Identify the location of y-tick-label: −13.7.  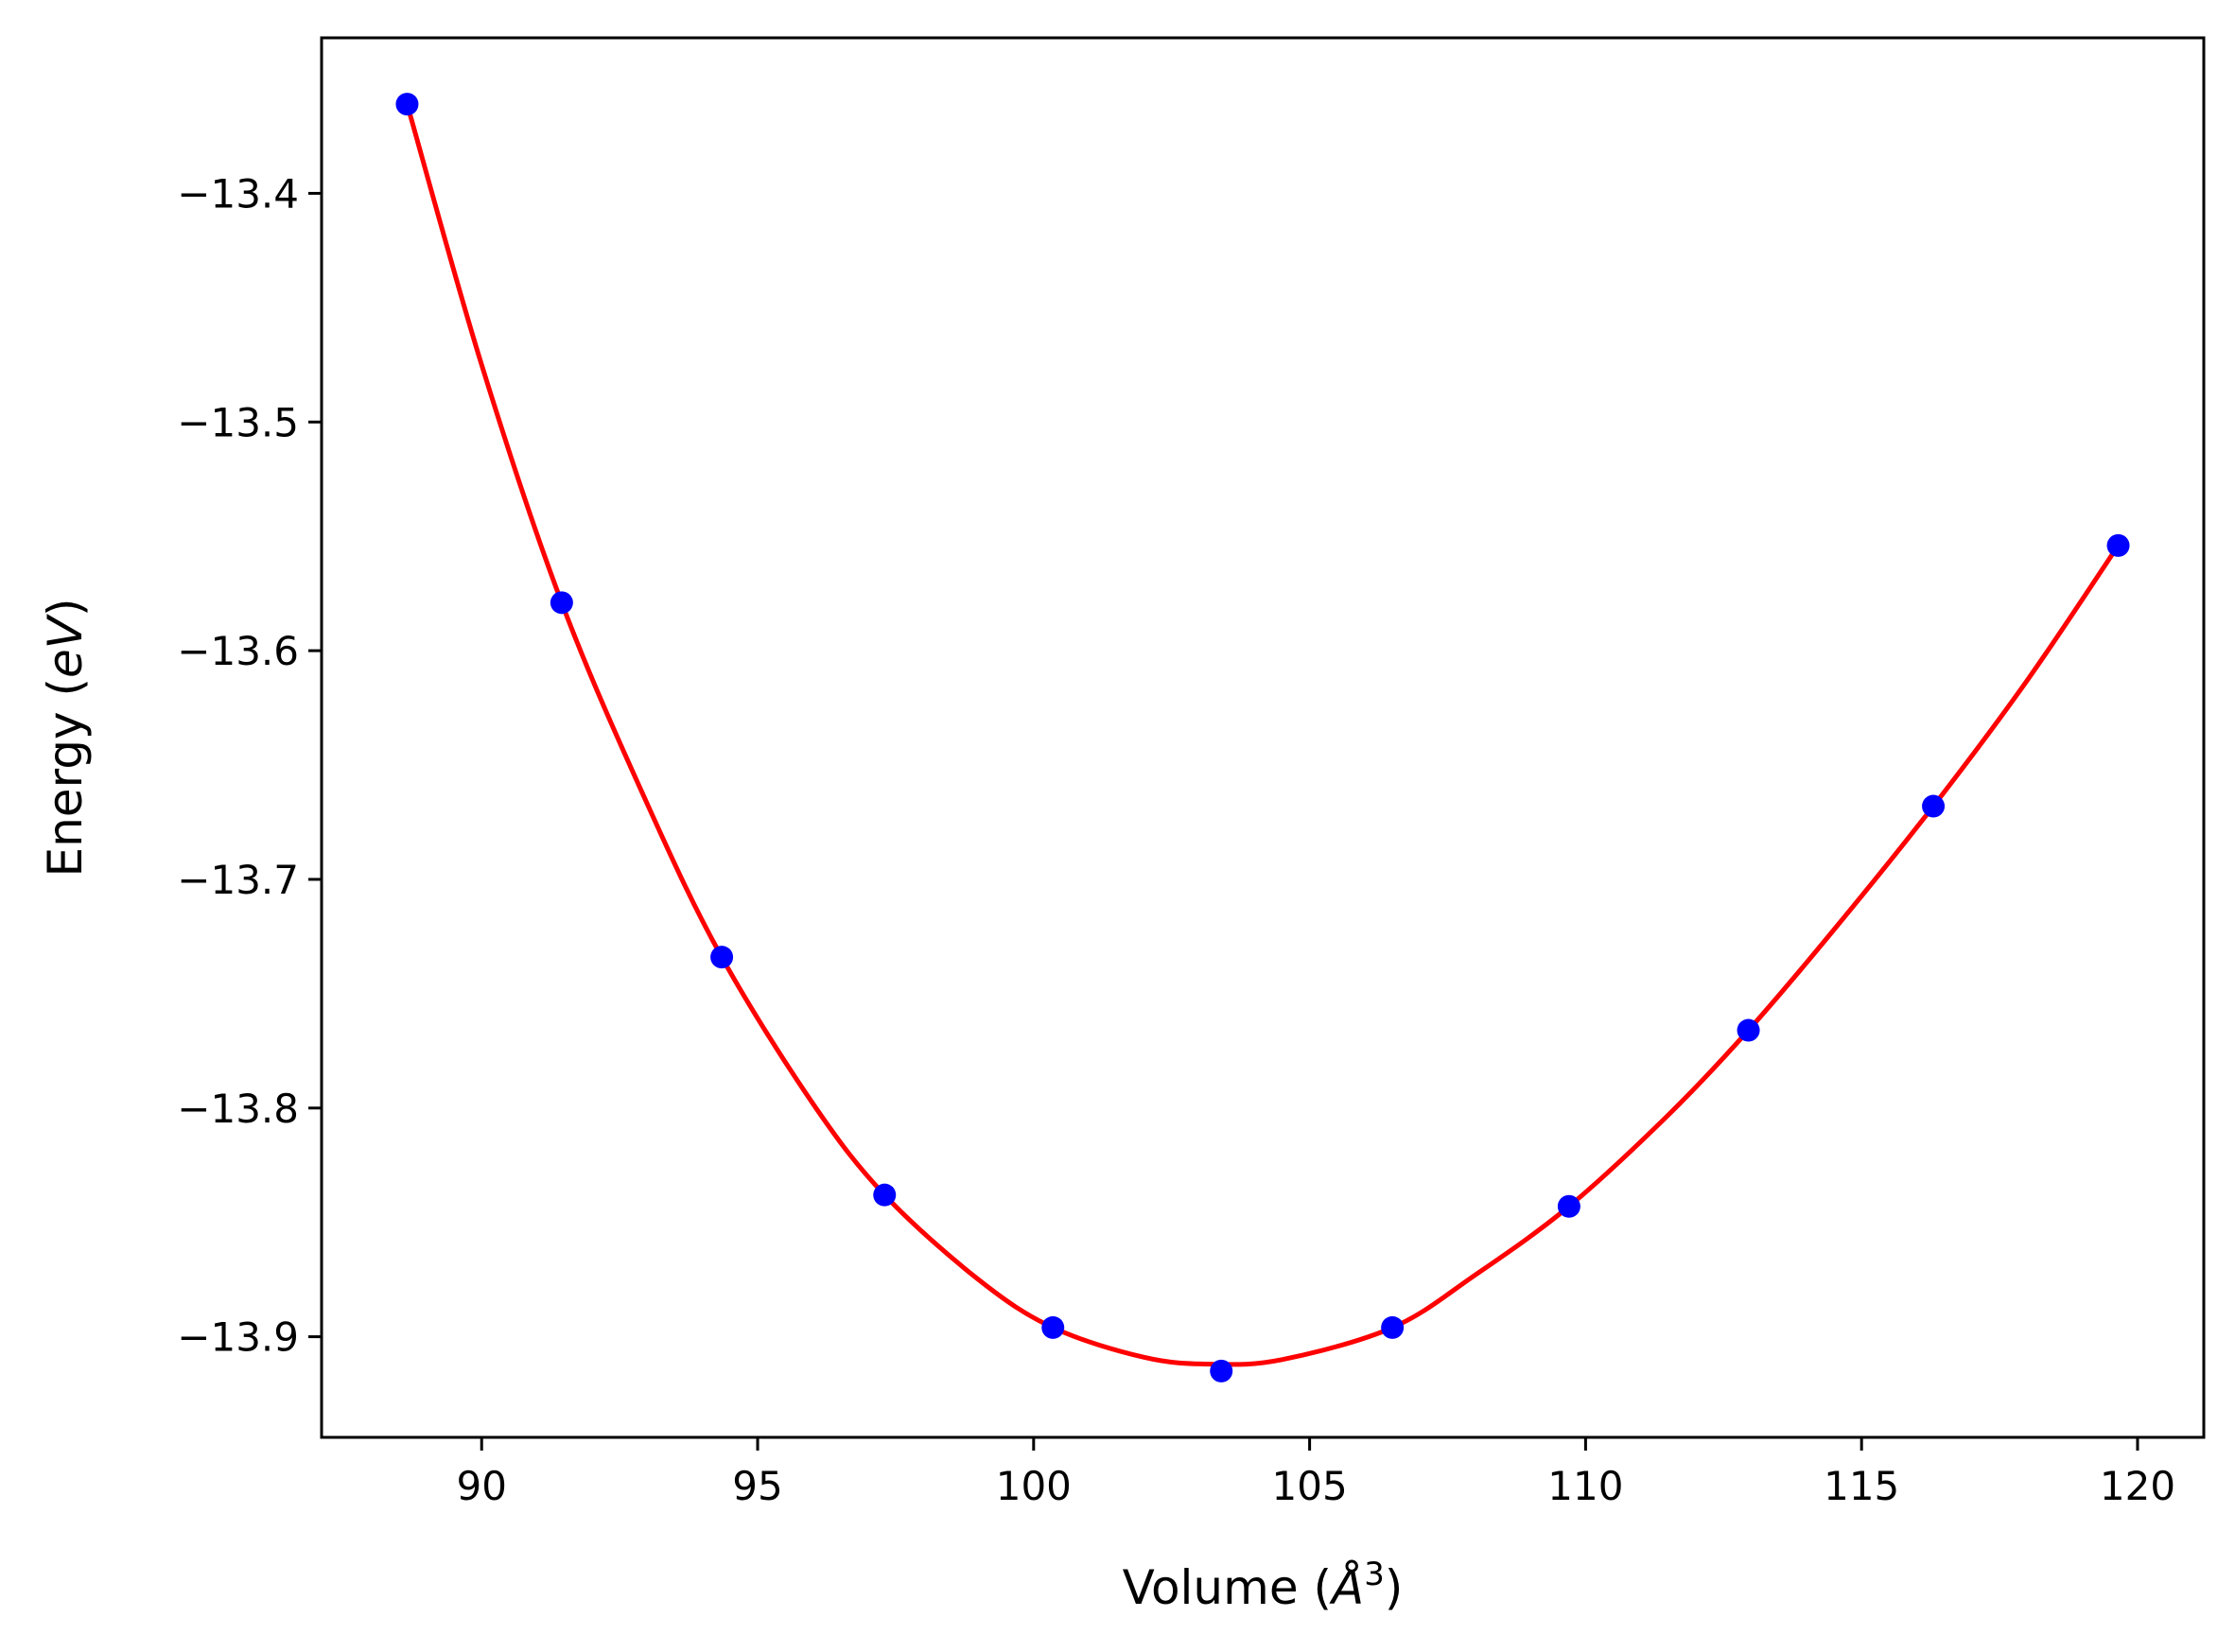
(238, 880).